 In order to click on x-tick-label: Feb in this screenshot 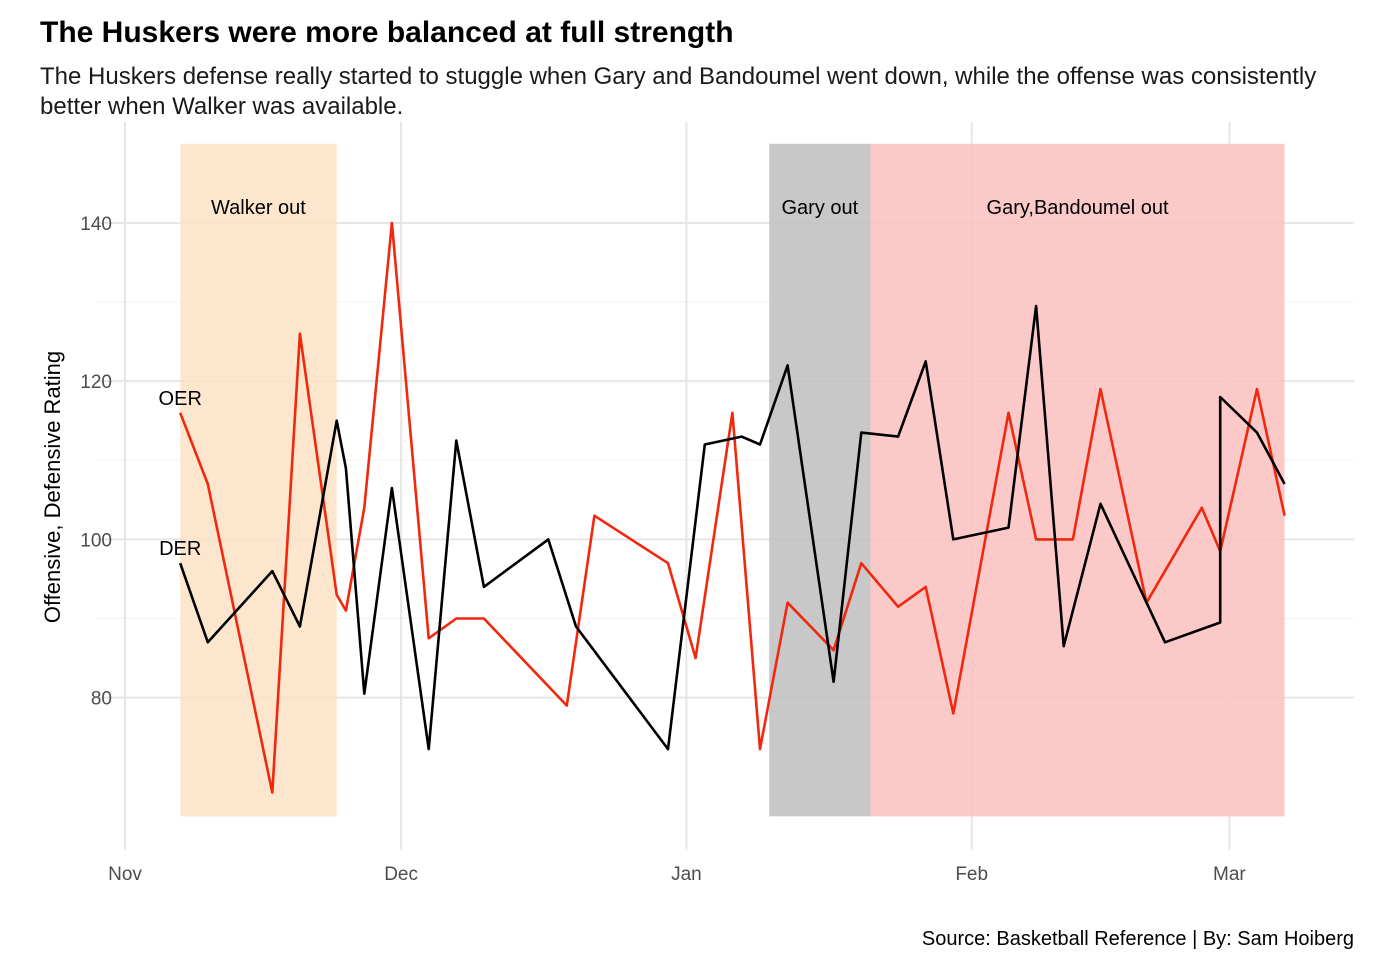, I will do `click(971, 874)`.